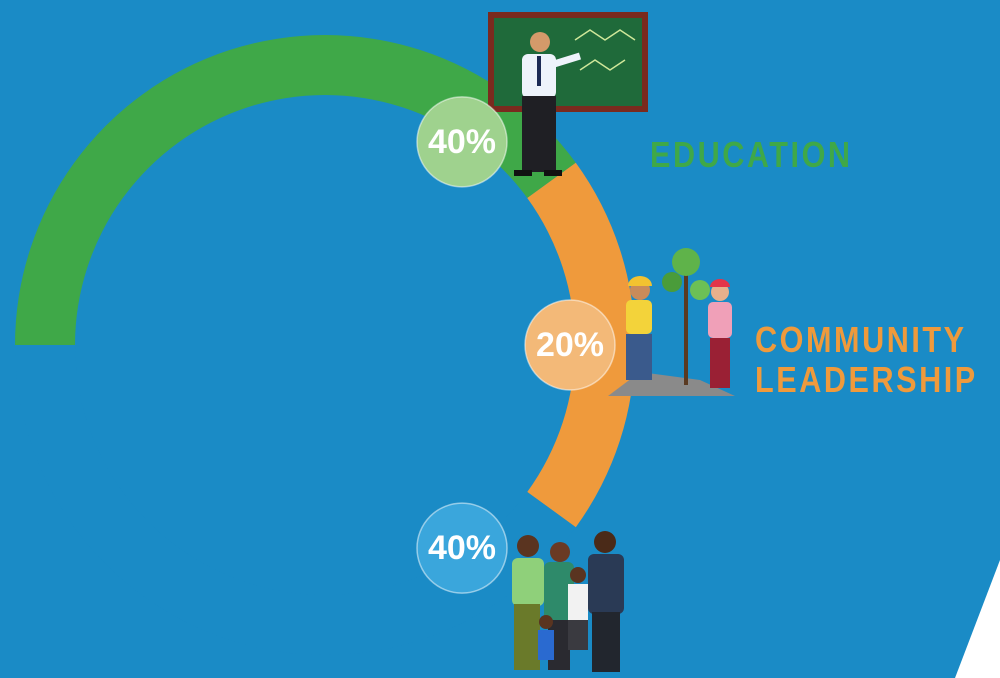  Describe the element at coordinates (568, 601) in the screenshot. I see `family-illustration` at that location.